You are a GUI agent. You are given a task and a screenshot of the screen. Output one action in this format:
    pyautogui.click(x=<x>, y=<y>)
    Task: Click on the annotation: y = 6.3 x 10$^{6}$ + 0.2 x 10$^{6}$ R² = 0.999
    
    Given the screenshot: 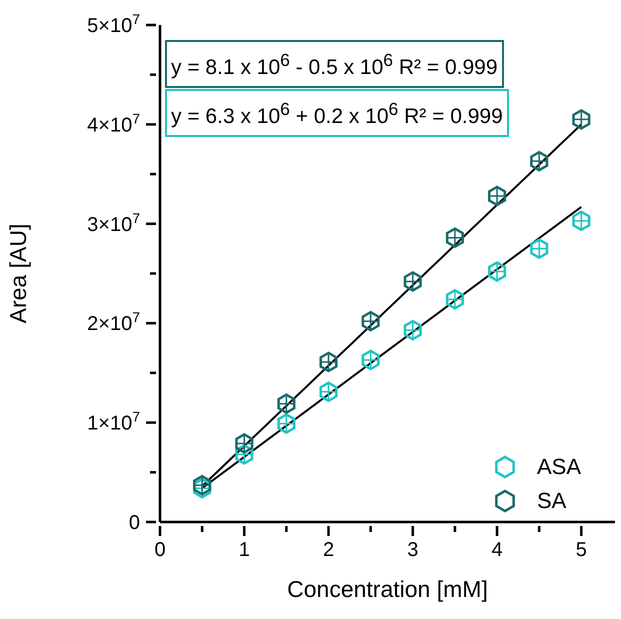 What is the action you would take?
    pyautogui.click(x=337, y=113)
    